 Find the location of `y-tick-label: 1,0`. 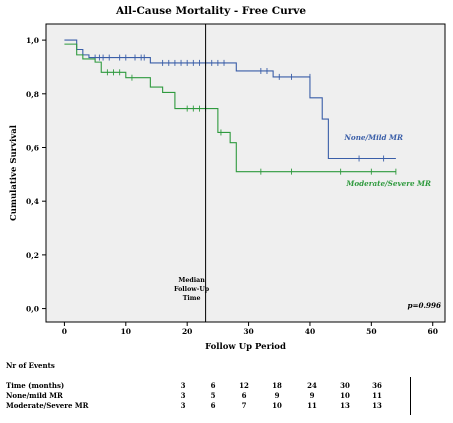

y-tick-label: 1,0 is located at coordinates (32, 40).